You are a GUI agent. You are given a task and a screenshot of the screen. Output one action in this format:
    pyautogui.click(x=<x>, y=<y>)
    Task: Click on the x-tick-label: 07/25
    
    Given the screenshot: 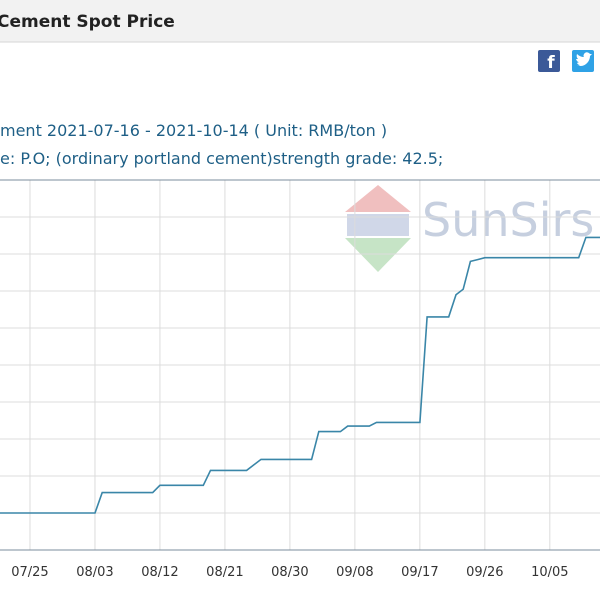 What is the action you would take?
    pyautogui.click(x=29, y=572)
    